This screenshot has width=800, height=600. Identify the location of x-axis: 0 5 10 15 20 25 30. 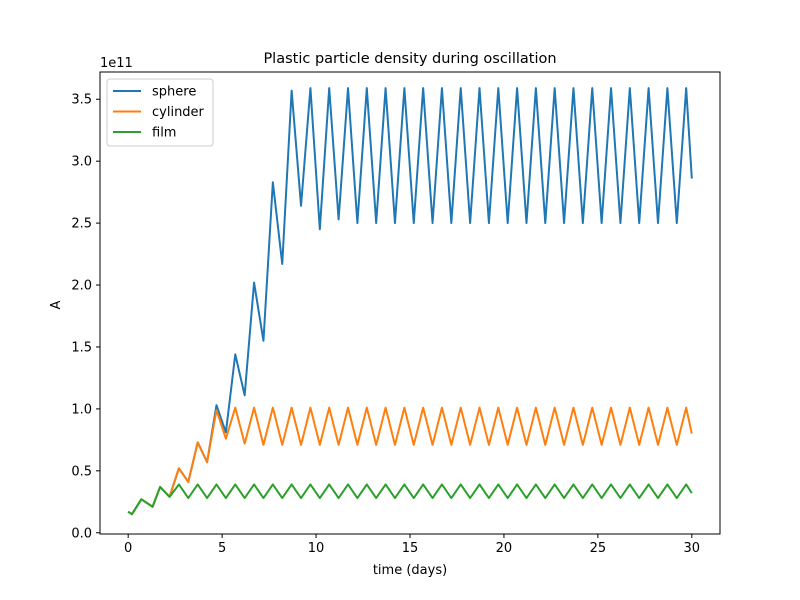
(412, 545).